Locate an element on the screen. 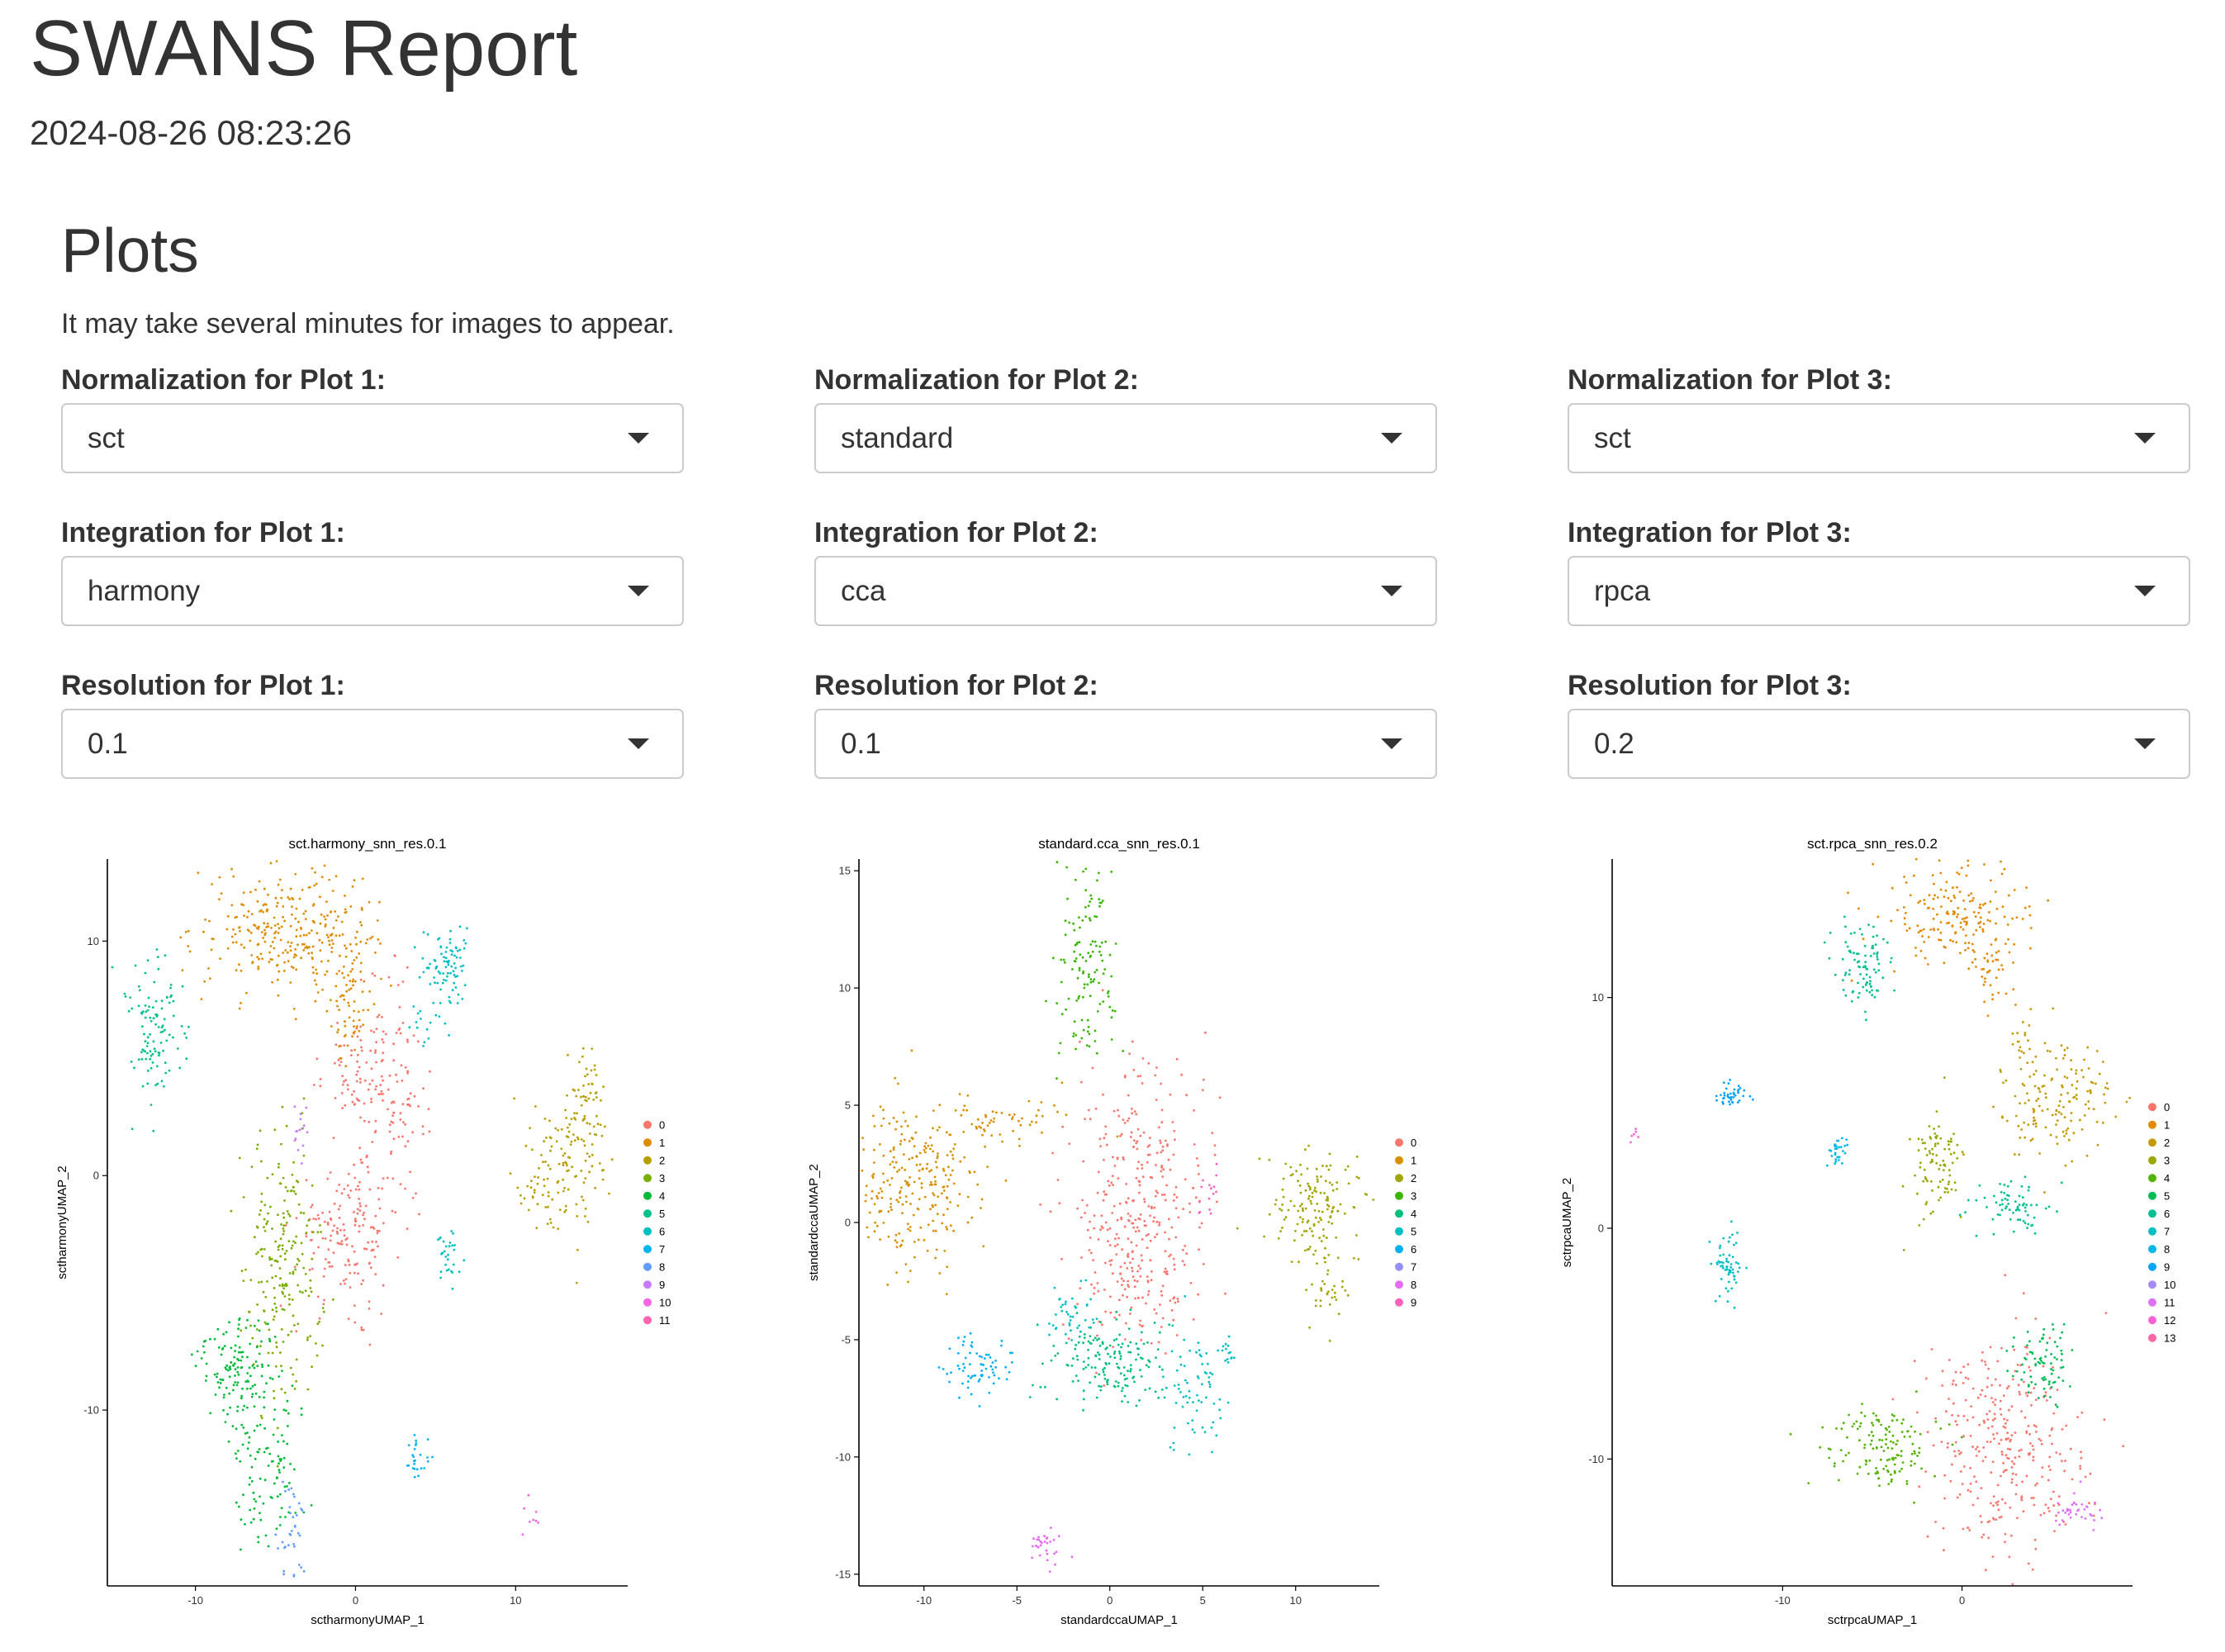 This screenshot has width=2225, height=1652. cluster-4-points is located at coordinates (1876, 1447).